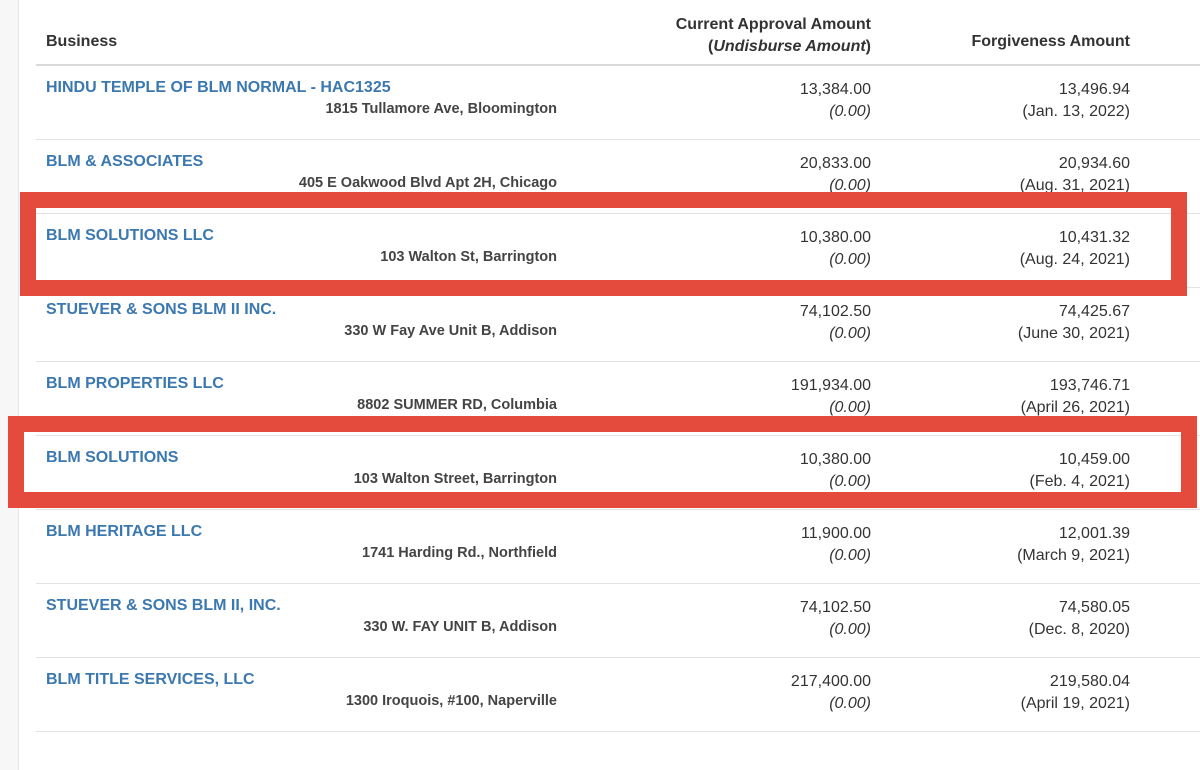  Describe the element at coordinates (130, 235) in the screenshot. I see `business-name-link: BLM SOLUTIONS LLC` at that location.